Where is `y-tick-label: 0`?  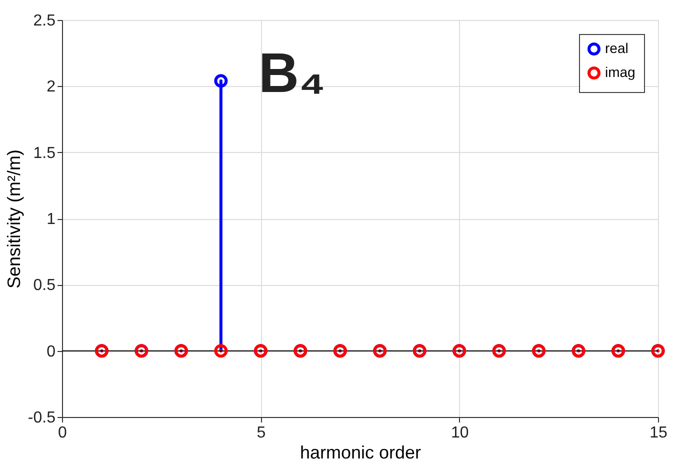 y-tick-label: 0 is located at coordinates (51, 351).